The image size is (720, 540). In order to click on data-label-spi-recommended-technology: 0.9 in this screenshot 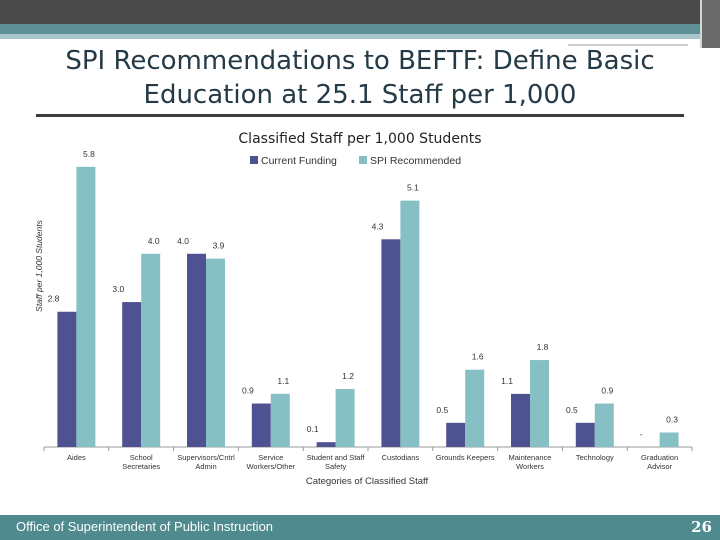, I will do `click(607, 391)`.